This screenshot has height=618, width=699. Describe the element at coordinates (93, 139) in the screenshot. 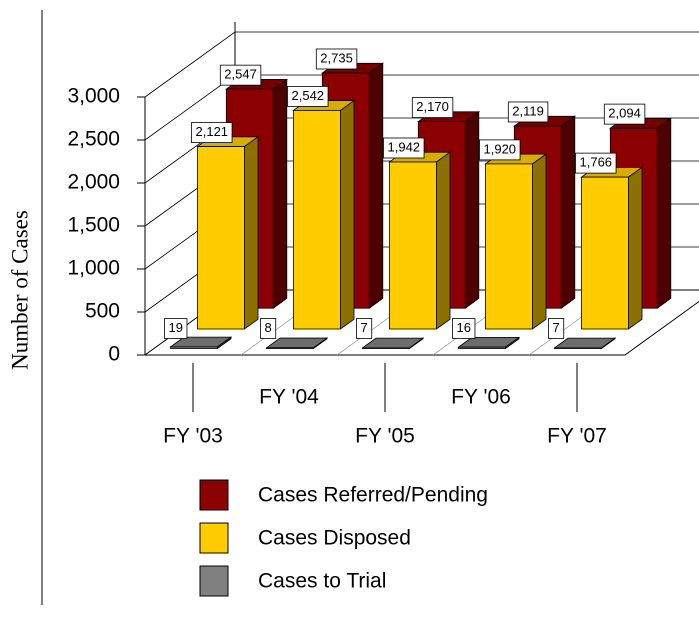

I see `y-tick-label: 2,500` at that location.